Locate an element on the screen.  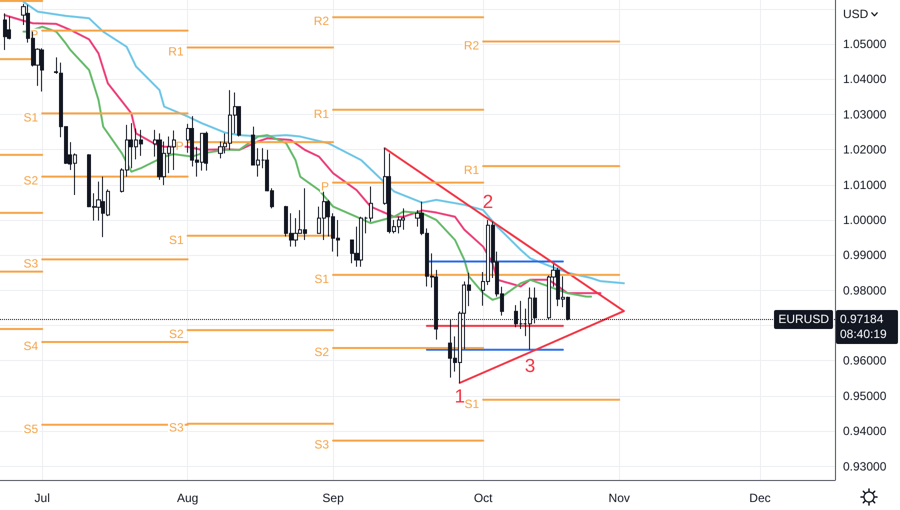
x-tick-label: Sep is located at coordinates (333, 498).